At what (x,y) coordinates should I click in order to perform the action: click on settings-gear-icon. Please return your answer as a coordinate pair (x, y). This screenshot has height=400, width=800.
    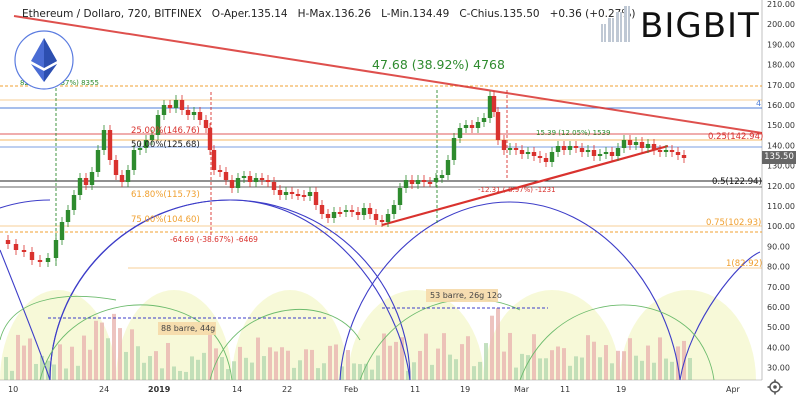
    Looking at the image, I should click on (775, 387).